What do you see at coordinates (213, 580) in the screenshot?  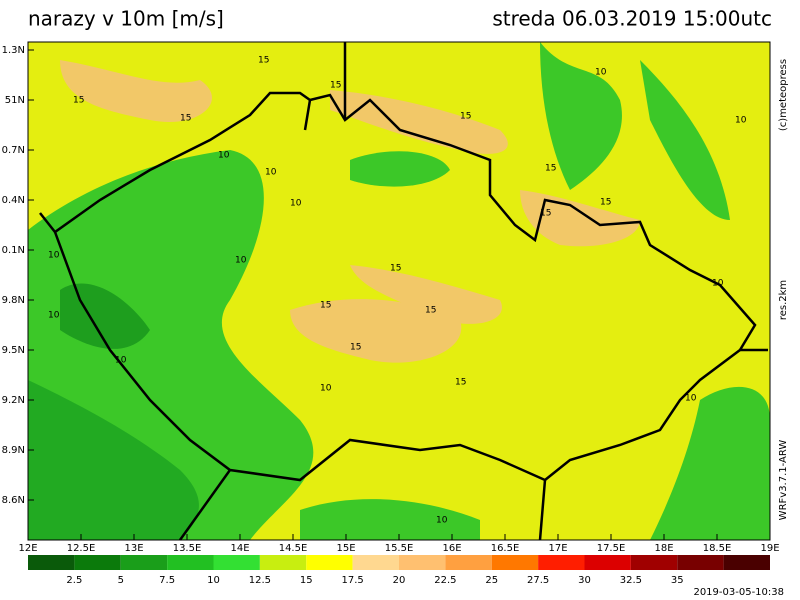 I see `colorbar-label: 10` at bounding box center [213, 580].